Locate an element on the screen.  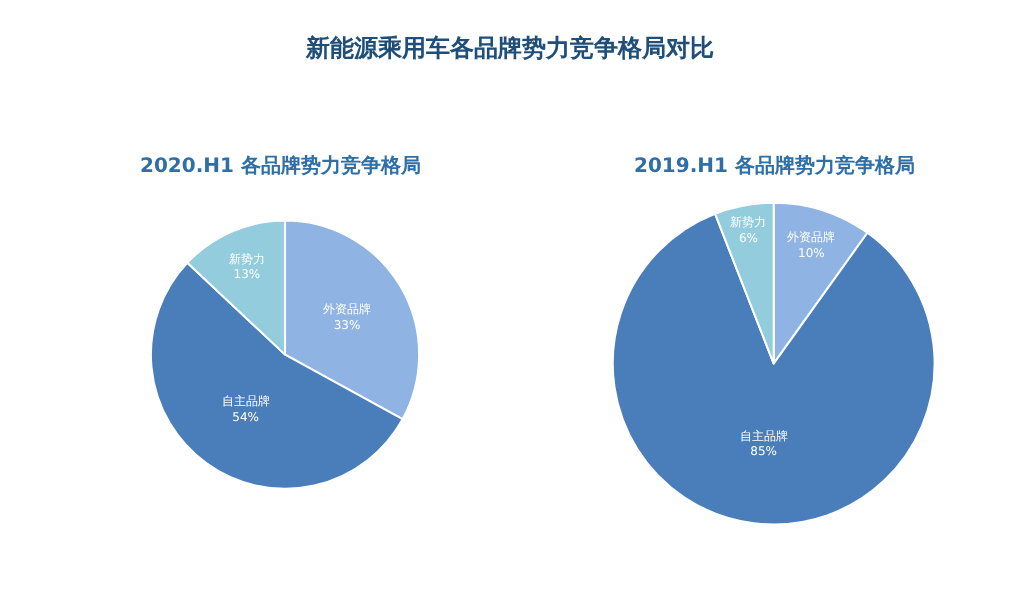
chart-title: 2020.H1 各品牌势力竞争格局 is located at coordinates (280, 166).